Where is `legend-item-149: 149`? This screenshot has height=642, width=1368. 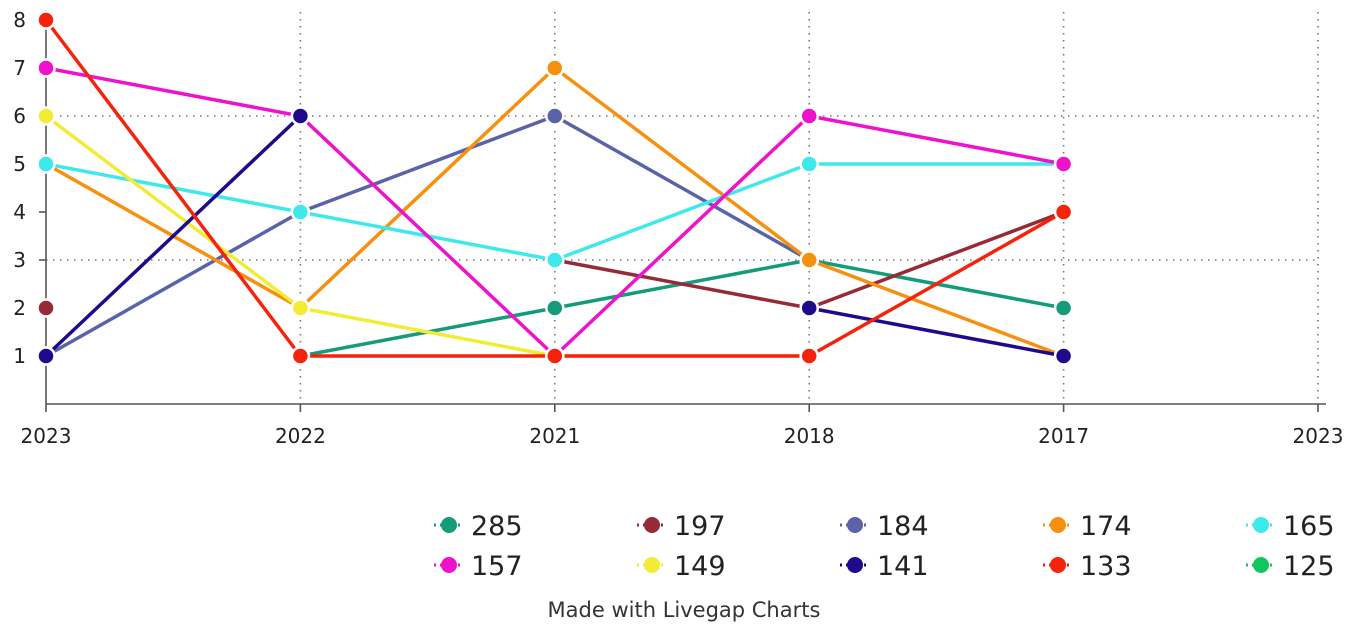 legend-item-149: 149 is located at coordinates (681, 566).